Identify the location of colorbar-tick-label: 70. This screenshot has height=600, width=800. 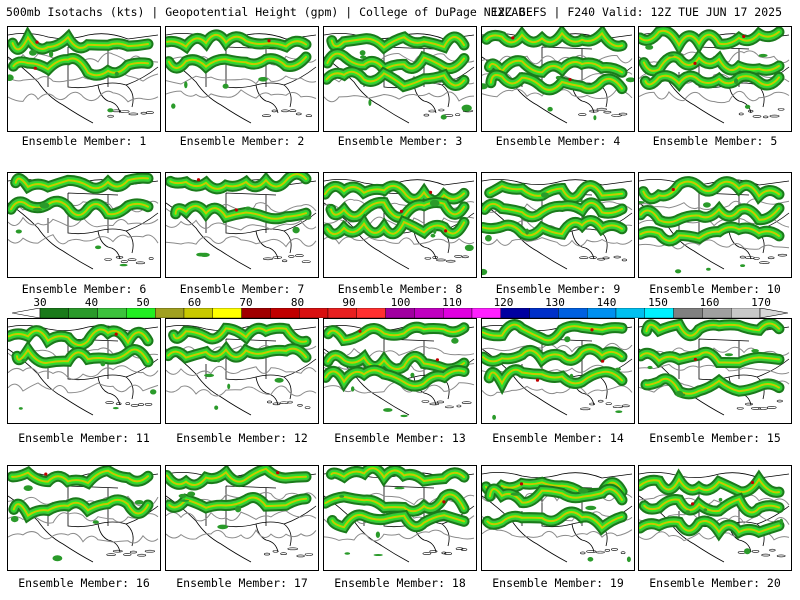
(246, 302).